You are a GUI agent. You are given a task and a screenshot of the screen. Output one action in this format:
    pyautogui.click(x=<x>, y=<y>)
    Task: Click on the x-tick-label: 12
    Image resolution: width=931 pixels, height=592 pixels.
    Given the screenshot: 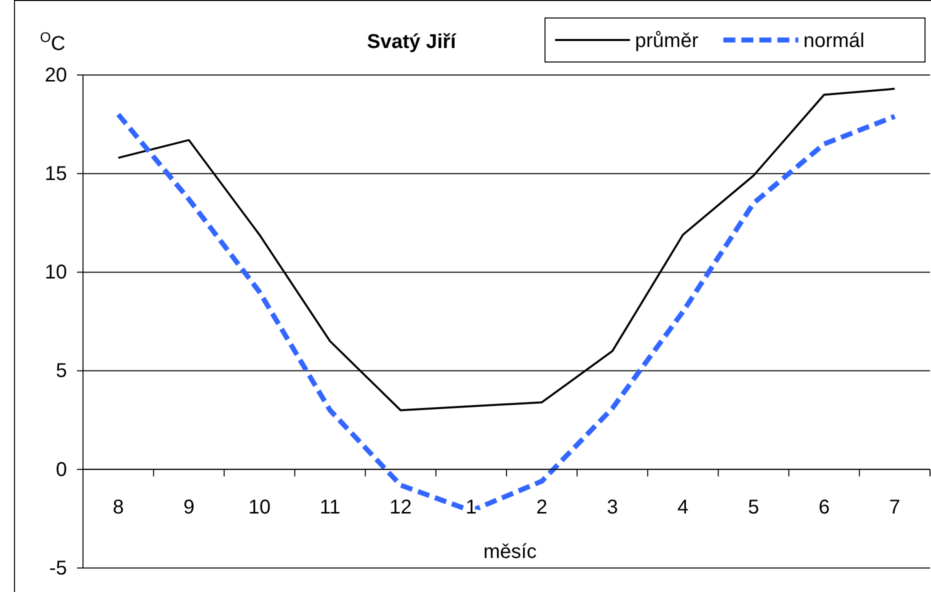 What is the action you would take?
    pyautogui.click(x=401, y=507)
    